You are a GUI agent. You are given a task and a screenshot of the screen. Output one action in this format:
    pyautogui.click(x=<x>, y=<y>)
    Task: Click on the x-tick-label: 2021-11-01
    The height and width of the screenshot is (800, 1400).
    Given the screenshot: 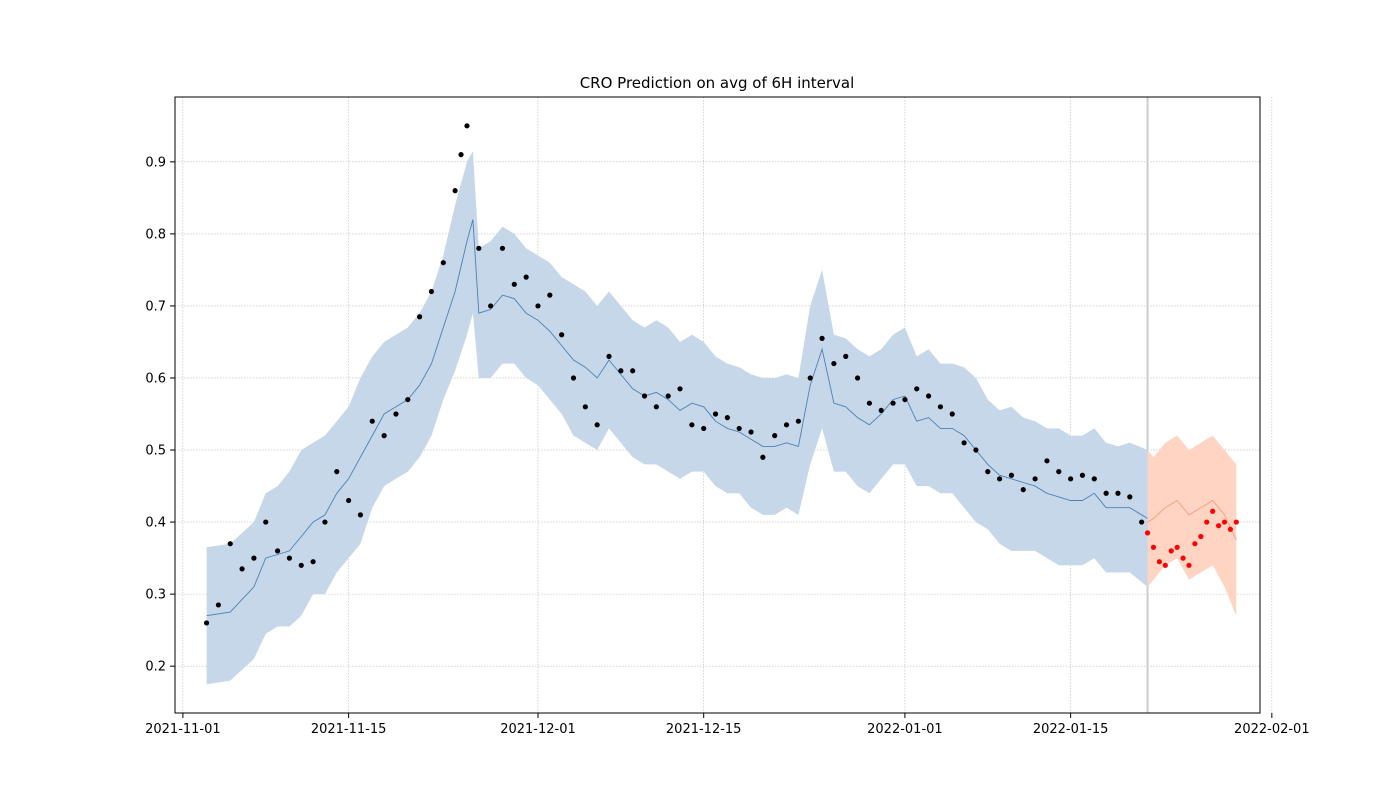 What is the action you would take?
    pyautogui.click(x=183, y=729)
    